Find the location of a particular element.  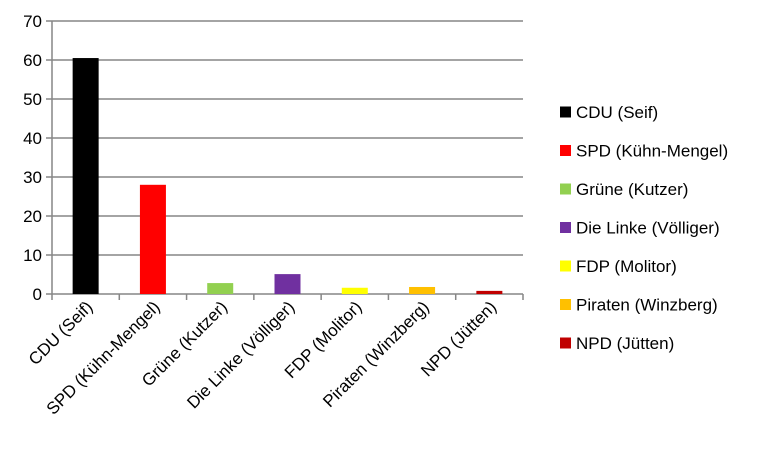

y-tick-label: 40 is located at coordinates (32, 138).